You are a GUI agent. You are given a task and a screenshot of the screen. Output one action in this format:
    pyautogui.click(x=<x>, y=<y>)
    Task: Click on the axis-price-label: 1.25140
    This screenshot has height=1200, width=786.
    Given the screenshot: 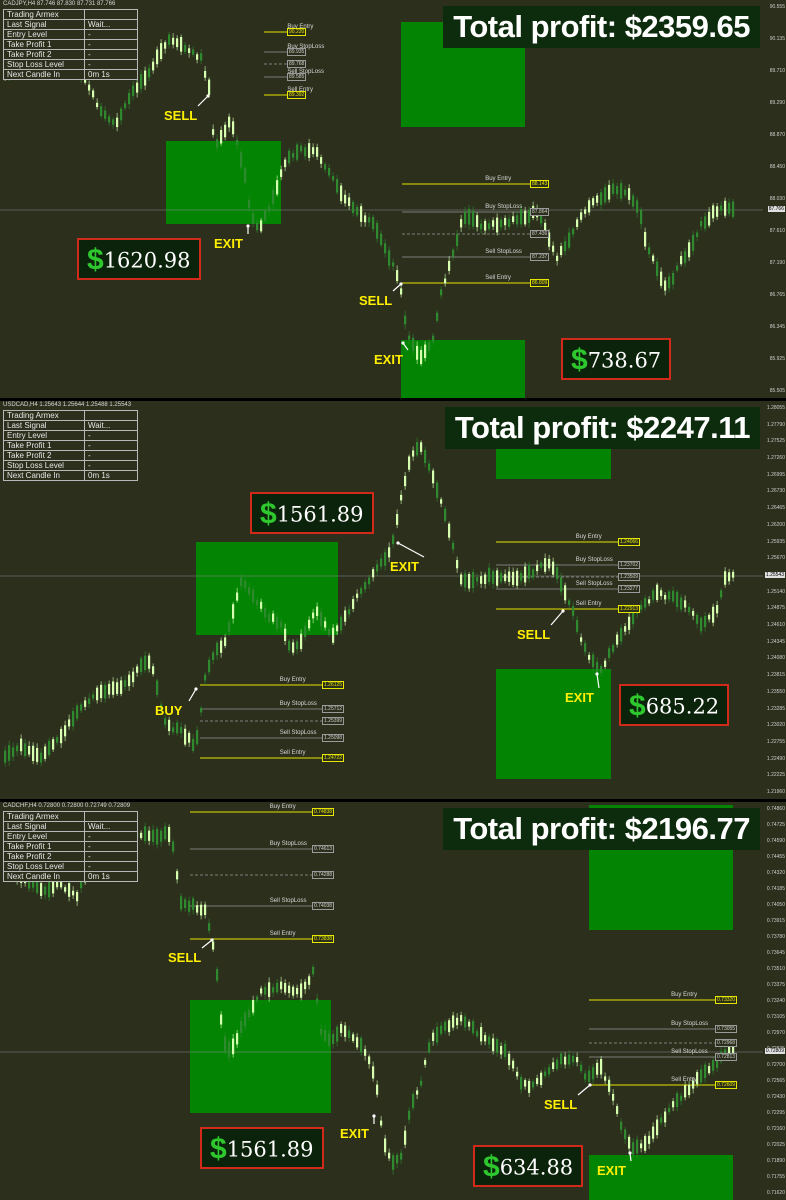 What is the action you would take?
    pyautogui.click(x=775, y=591)
    